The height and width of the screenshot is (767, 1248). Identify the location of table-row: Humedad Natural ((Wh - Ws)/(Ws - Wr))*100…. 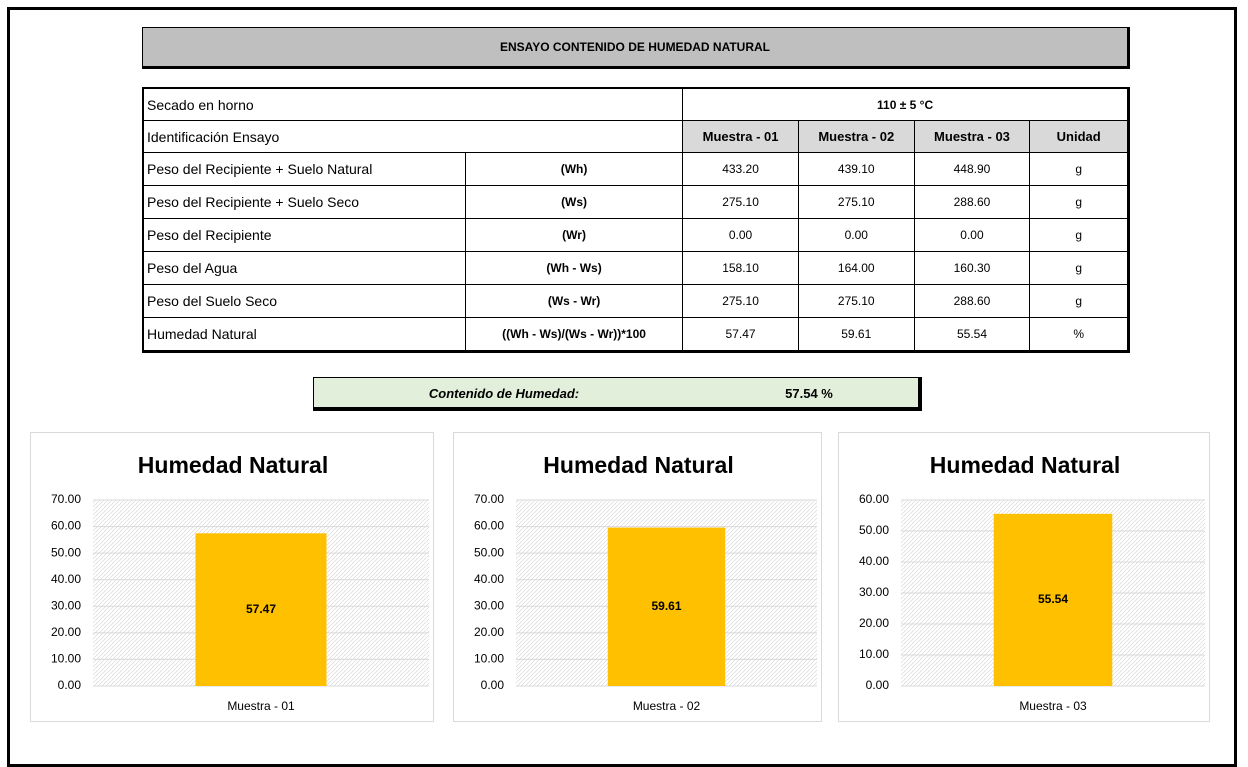
(635, 334).